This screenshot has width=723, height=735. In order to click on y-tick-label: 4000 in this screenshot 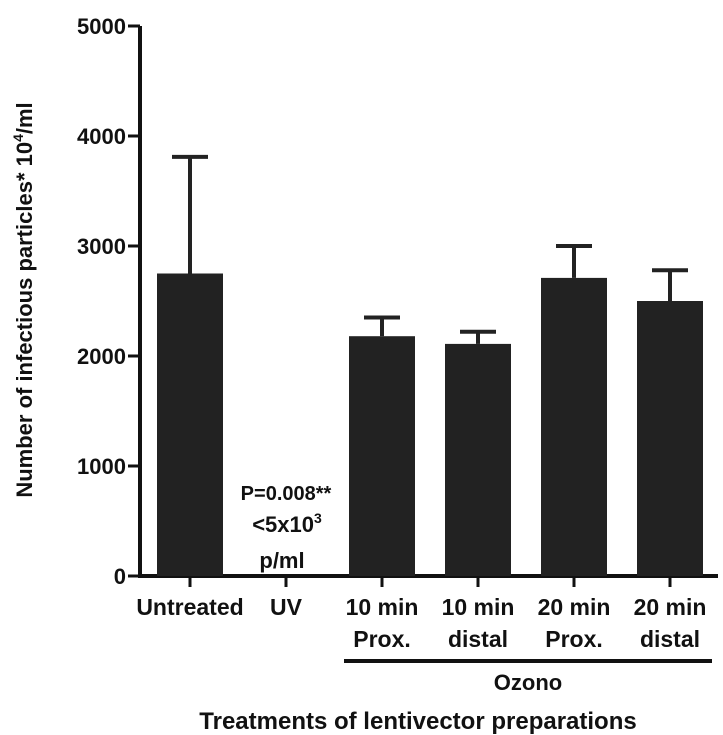, I will do `click(101, 136)`.